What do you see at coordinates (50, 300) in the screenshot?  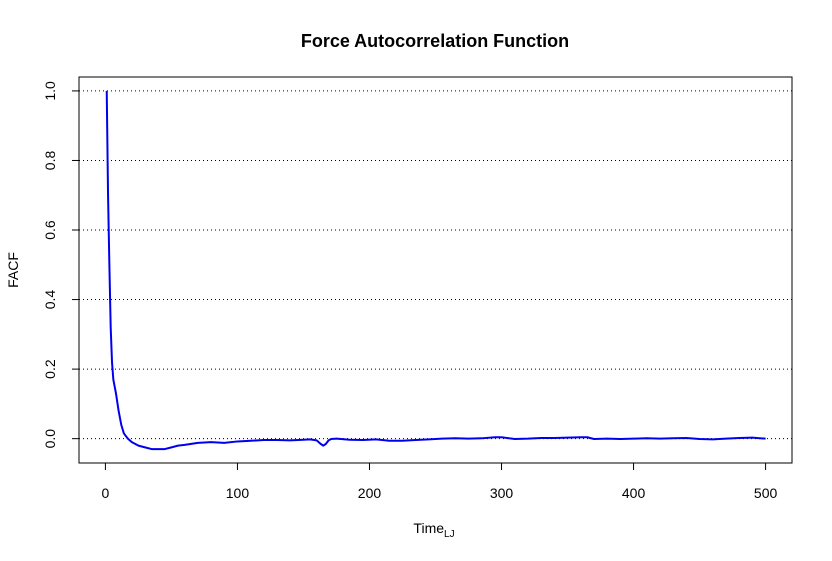 I see `y-tick-label: 0.4` at bounding box center [50, 300].